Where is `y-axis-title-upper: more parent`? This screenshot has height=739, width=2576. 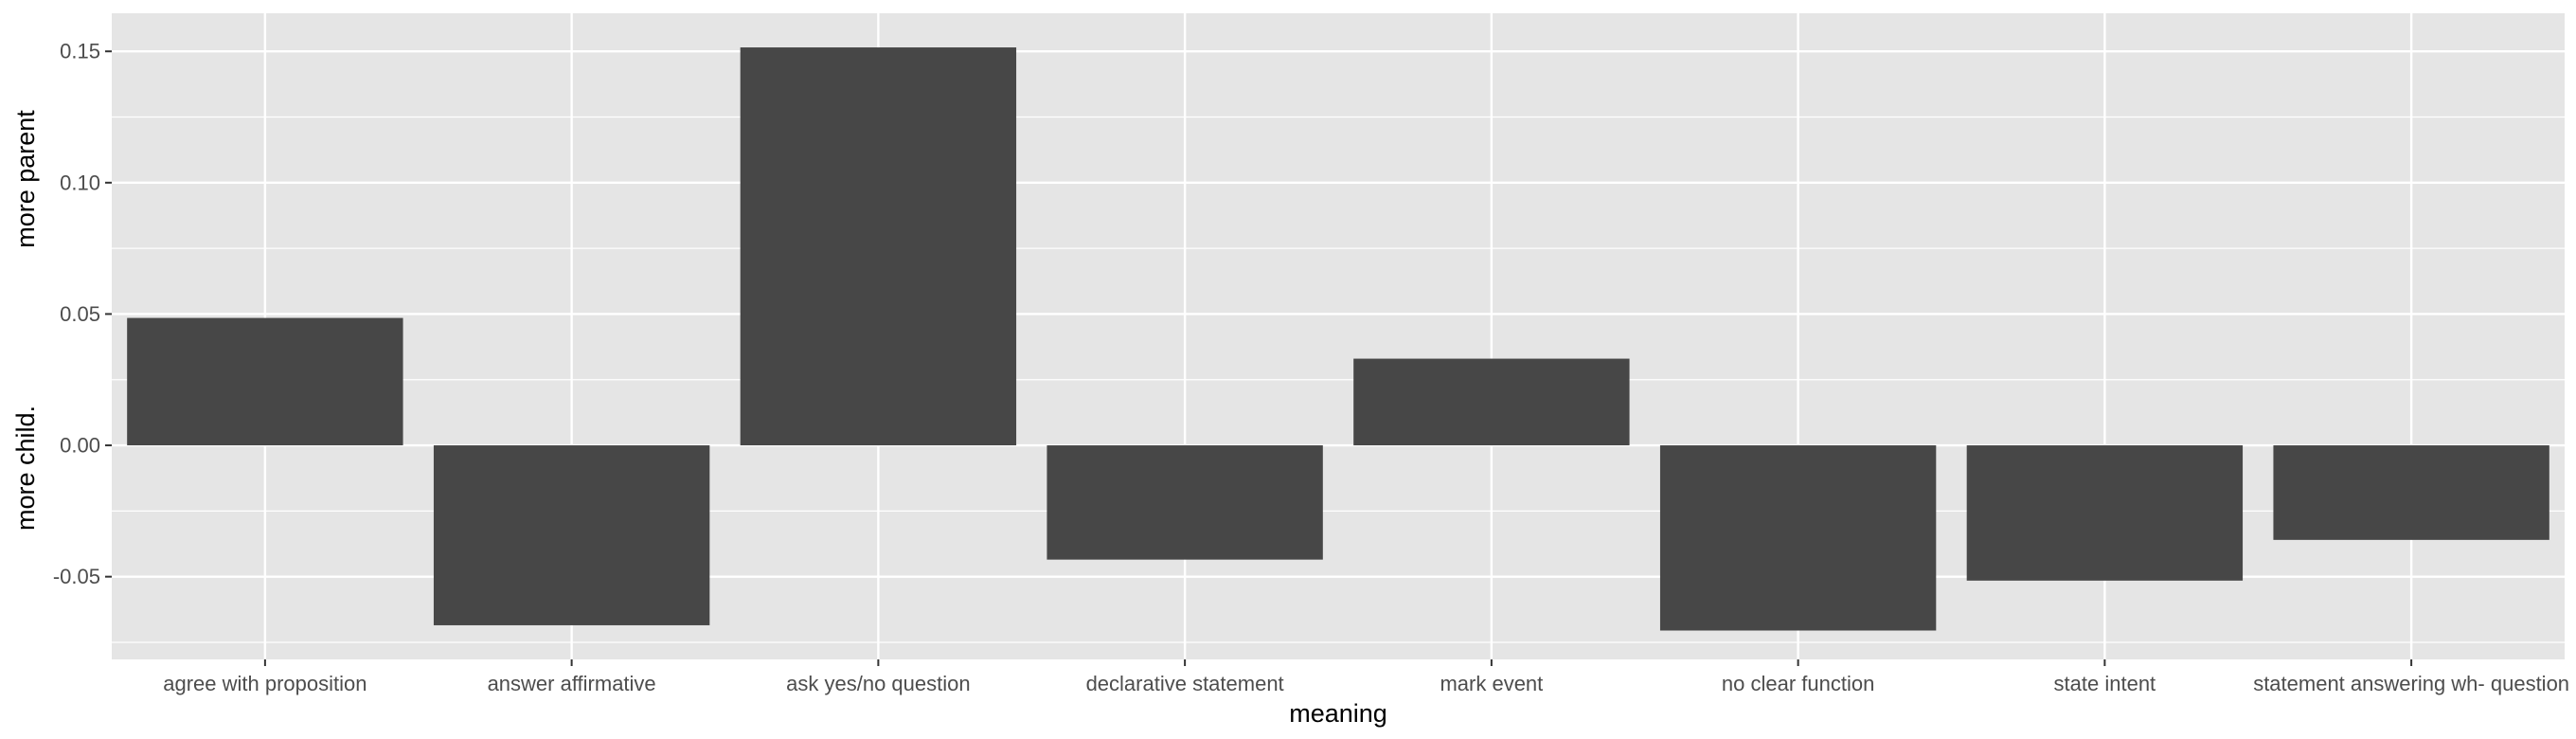
y-axis-title-upper: more parent is located at coordinates (25, 179).